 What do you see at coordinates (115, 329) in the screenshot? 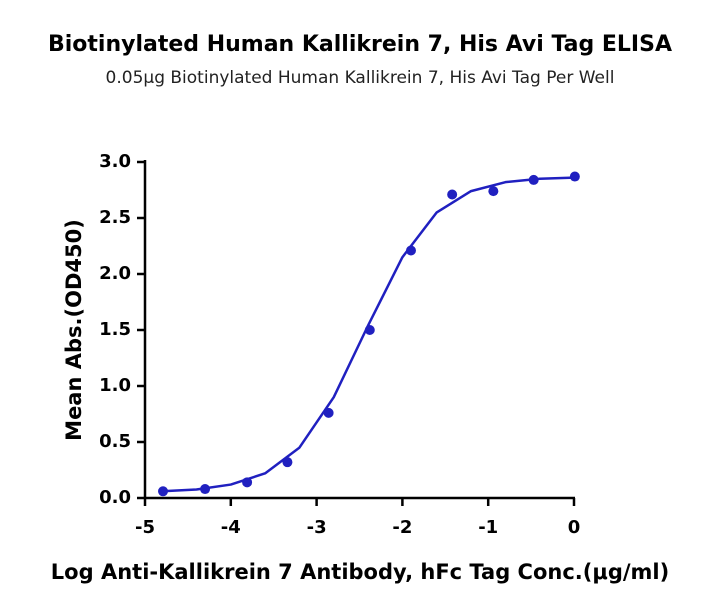
I see `y-tick-label: 1.5` at bounding box center [115, 329].